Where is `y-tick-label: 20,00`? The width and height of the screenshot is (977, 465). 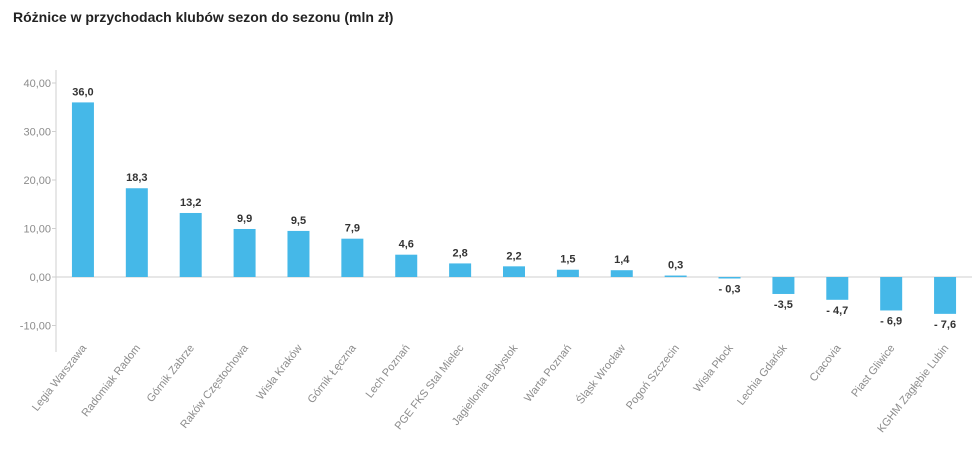
y-tick-label: 20,00 is located at coordinates (37, 181).